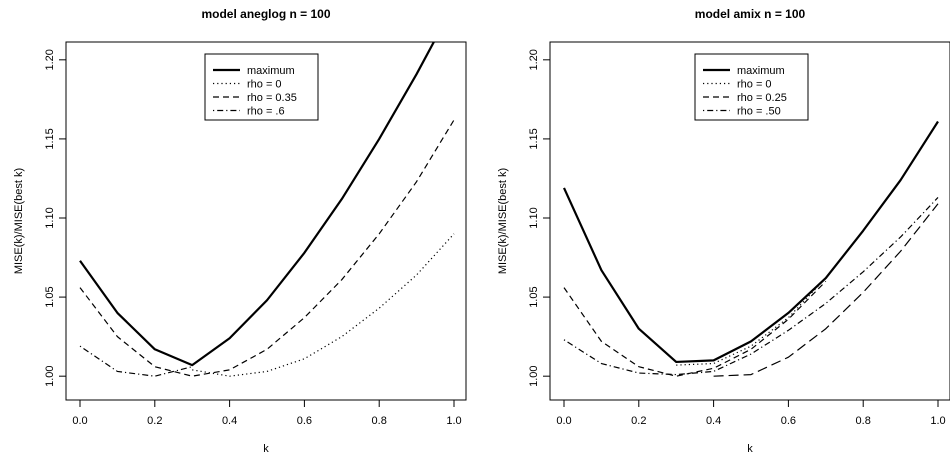 This screenshot has height=459, width=950. I want to click on legend-label: rho = 0.25, so click(762, 98).